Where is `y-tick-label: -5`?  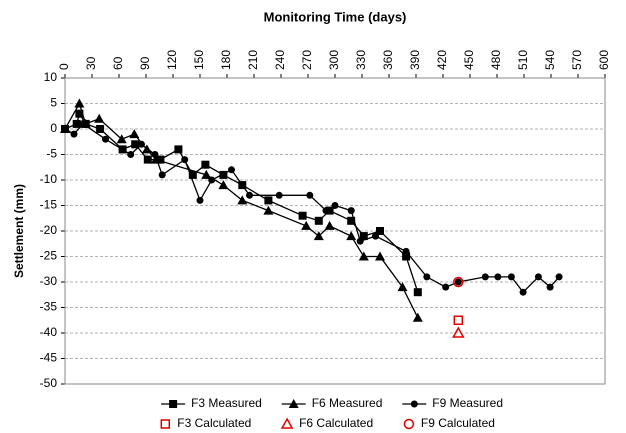 y-tick-label: -5 is located at coordinates (51, 154).